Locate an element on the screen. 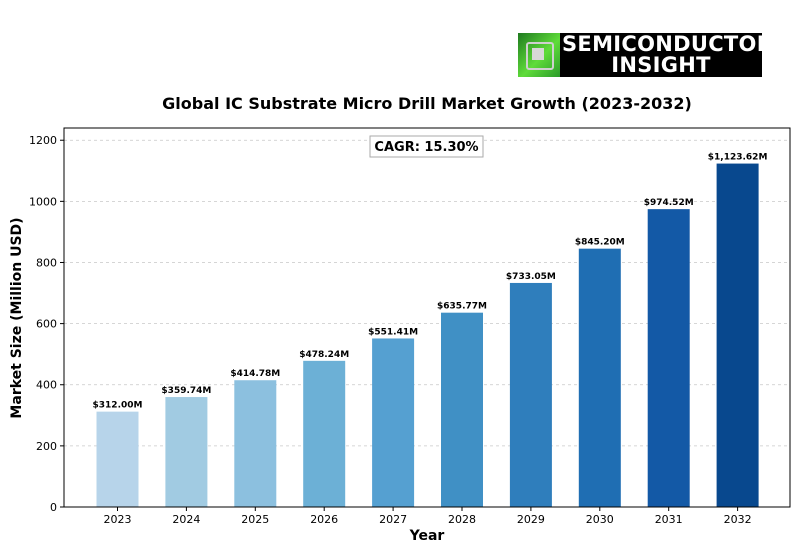 The image size is (800, 553). x-tick-label-2028: 2028 is located at coordinates (462, 519).